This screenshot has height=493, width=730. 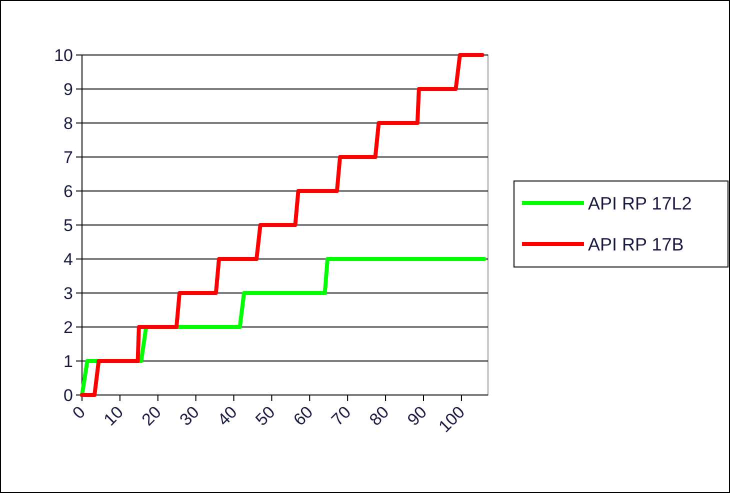 What do you see at coordinates (151, 416) in the screenshot?
I see `x-tick-label: 20` at bounding box center [151, 416].